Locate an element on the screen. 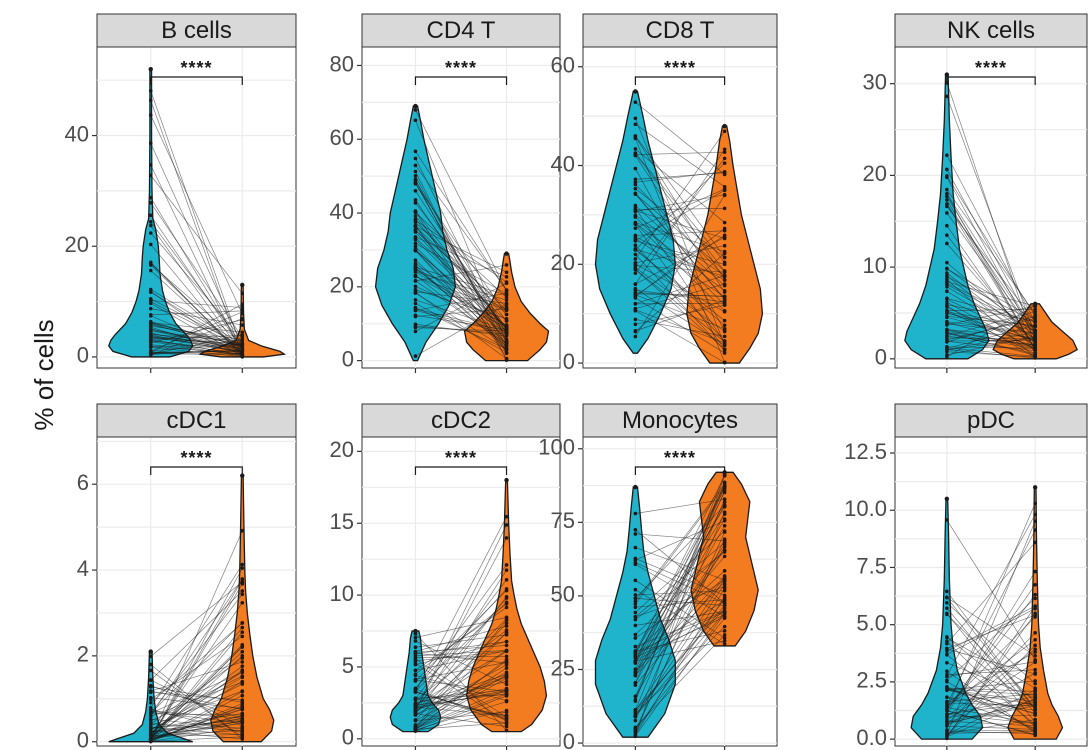 The width and height of the screenshot is (1089, 750). y-tick-label: 100 is located at coordinates (556, 447).